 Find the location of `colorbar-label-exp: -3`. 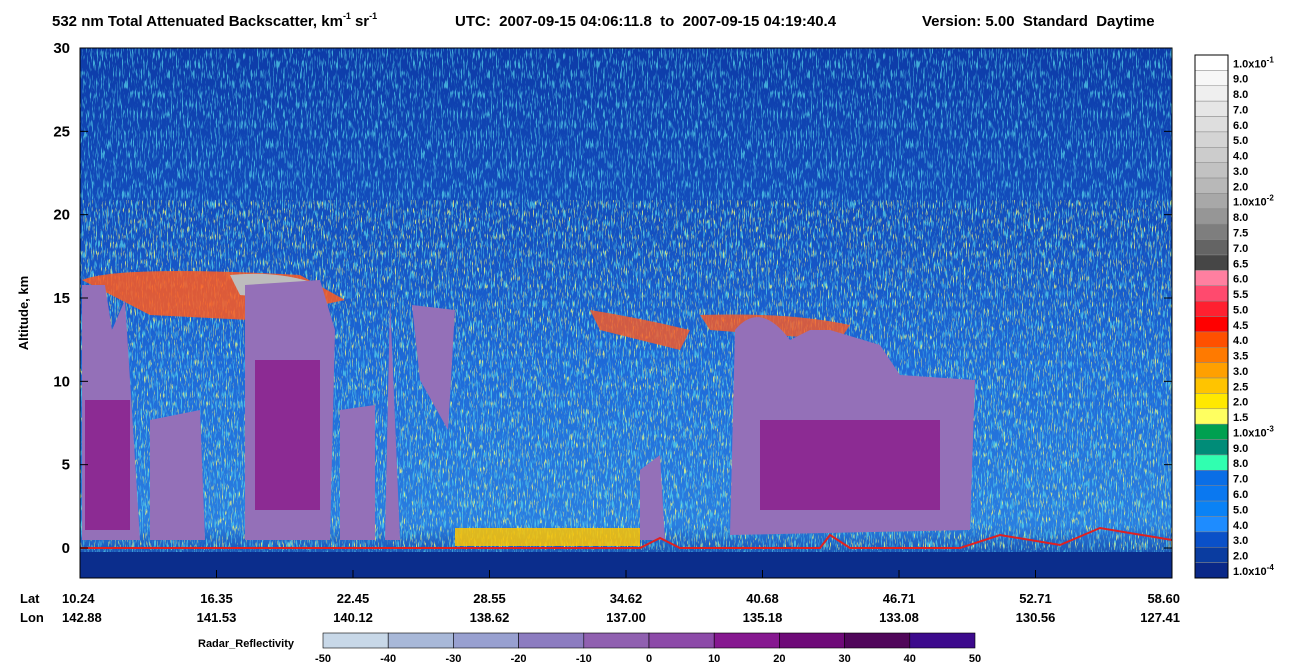

colorbar-label-exp: -3 is located at coordinates (1271, 428).